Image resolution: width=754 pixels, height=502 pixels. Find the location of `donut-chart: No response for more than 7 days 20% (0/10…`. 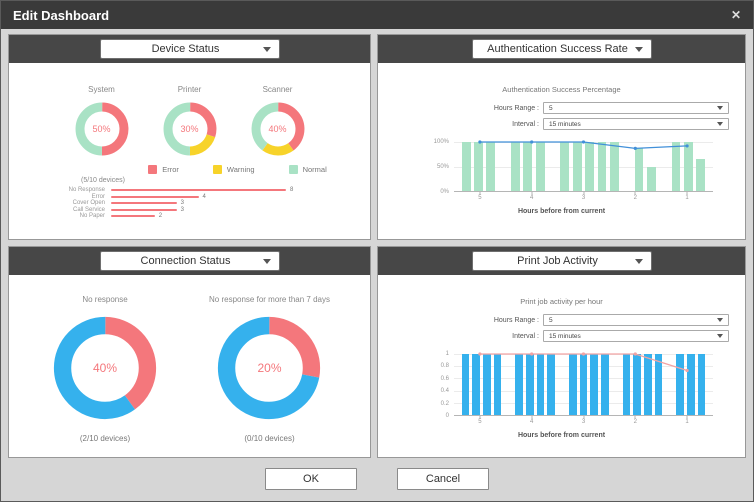

donut-chart: No response for more than 7 days 20% (0/10… is located at coordinates (269, 369).